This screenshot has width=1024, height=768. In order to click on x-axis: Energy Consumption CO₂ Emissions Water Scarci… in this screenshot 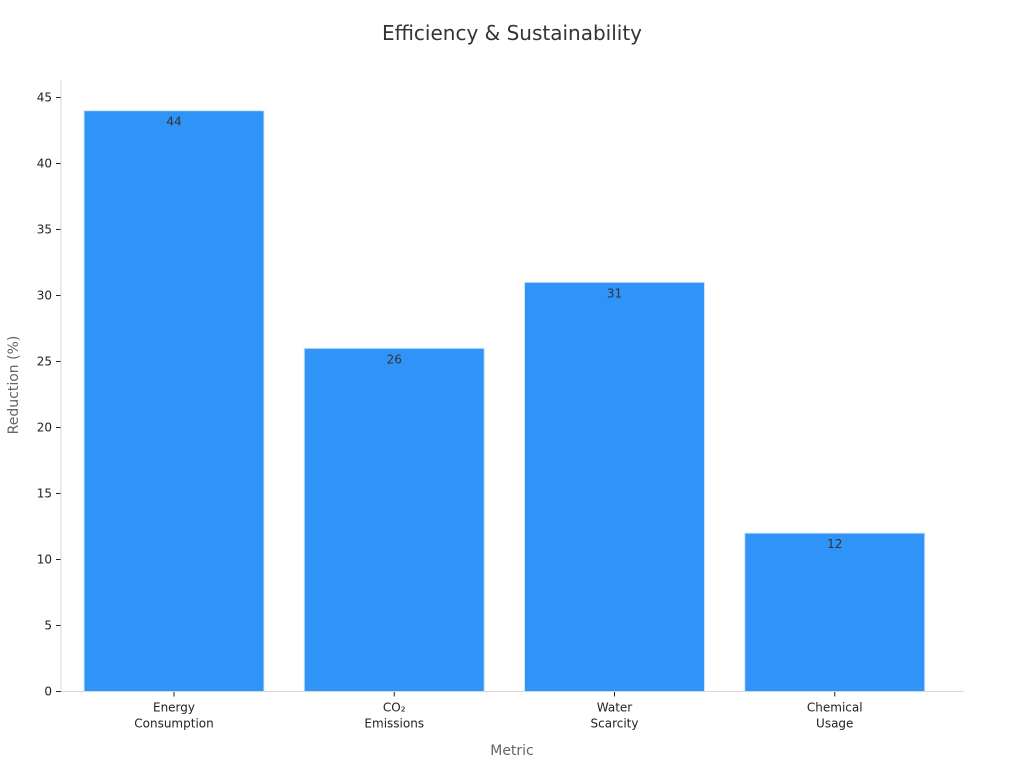, I will do `click(498, 711)`.